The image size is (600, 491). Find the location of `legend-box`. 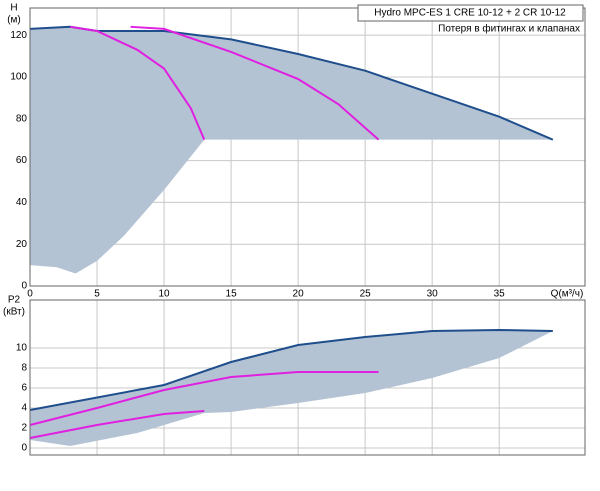

legend-box is located at coordinates (470, 13).